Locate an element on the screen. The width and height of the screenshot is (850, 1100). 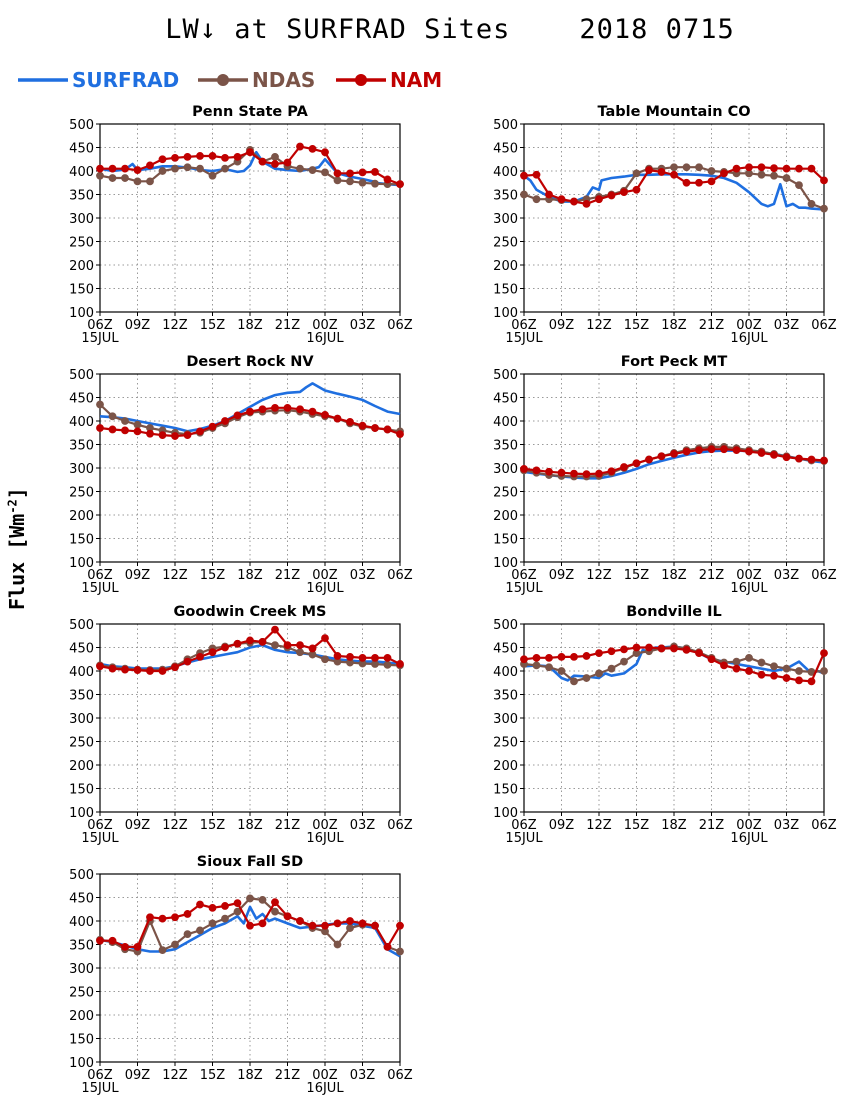
legend-label: NAM is located at coordinates (416, 80).